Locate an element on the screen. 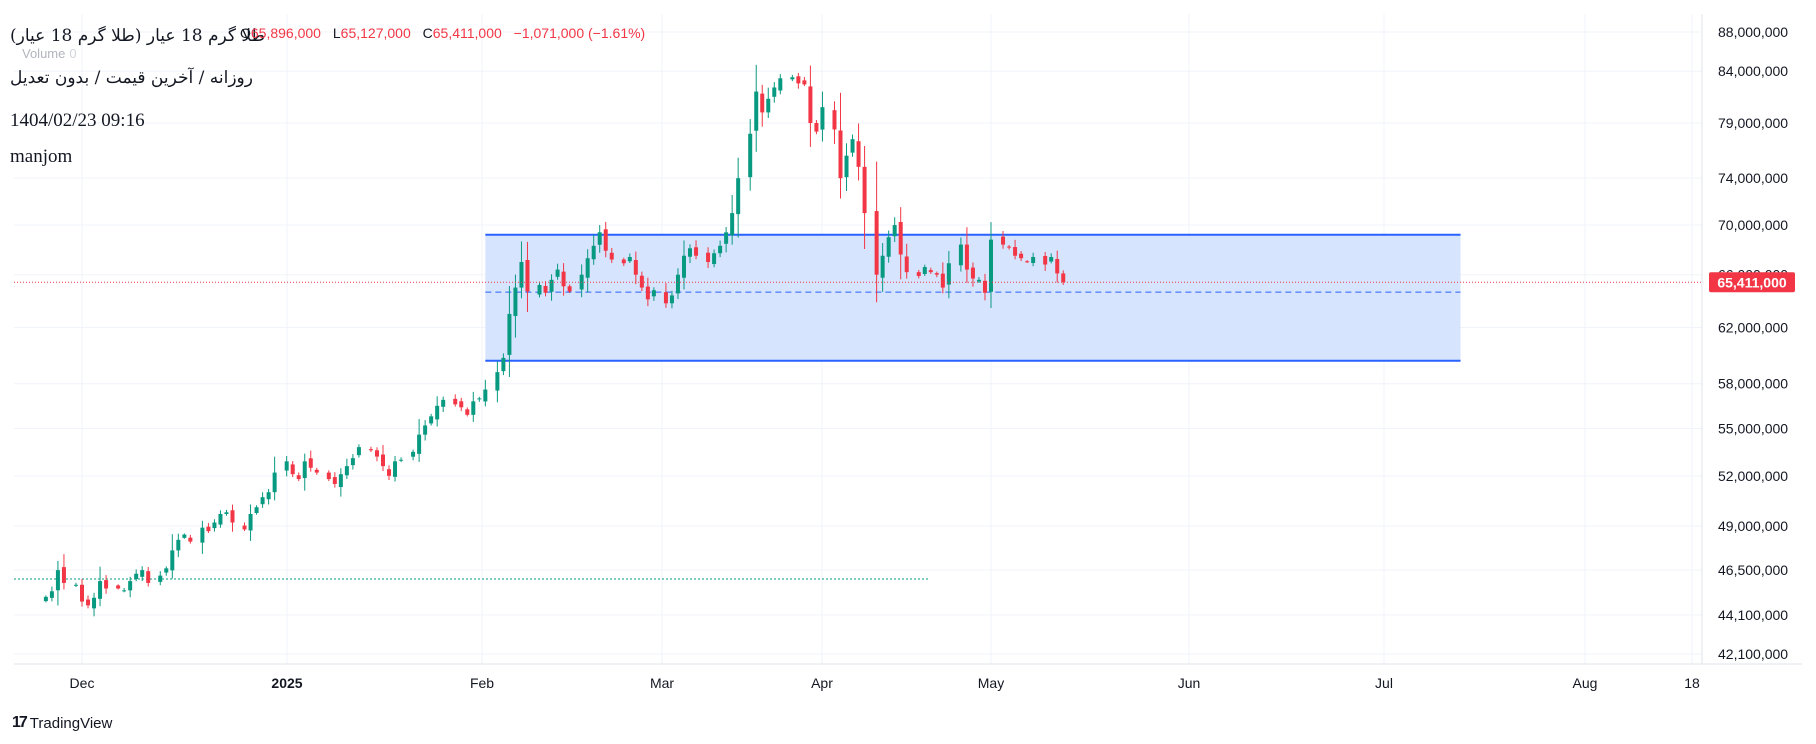 This screenshot has height=744, width=1816. tradingview-logo: 17 TradingView is located at coordinates (62, 723).